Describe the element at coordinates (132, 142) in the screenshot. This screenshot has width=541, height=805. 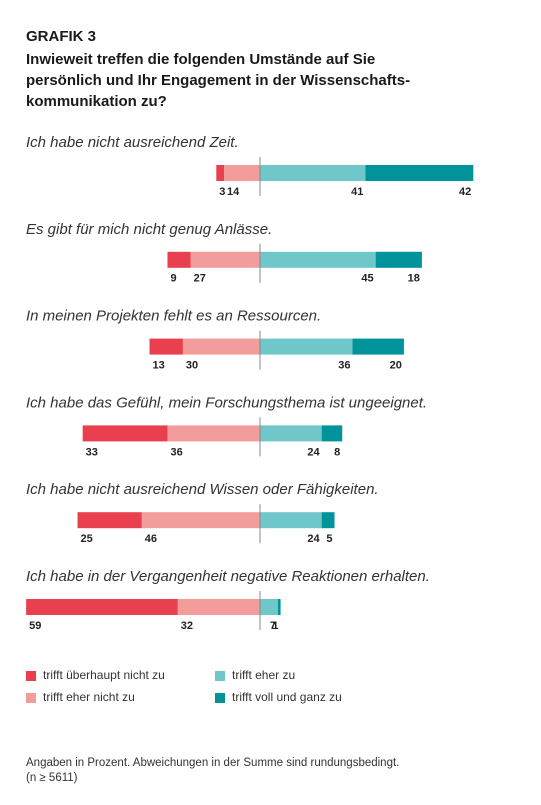
I see `question: Ich habe nicht ausreichend Zeit.` at that location.